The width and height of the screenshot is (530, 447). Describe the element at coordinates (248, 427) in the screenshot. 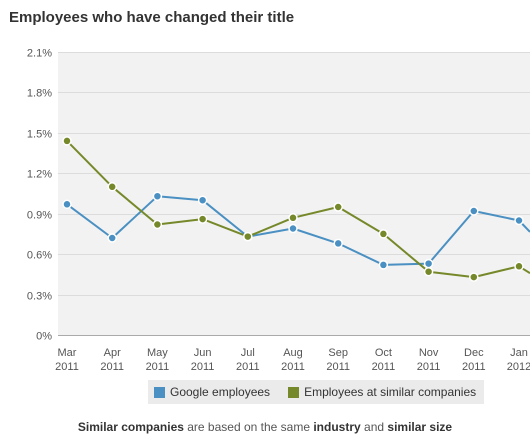

I see `footnote-part-2: are based on the same` at that location.